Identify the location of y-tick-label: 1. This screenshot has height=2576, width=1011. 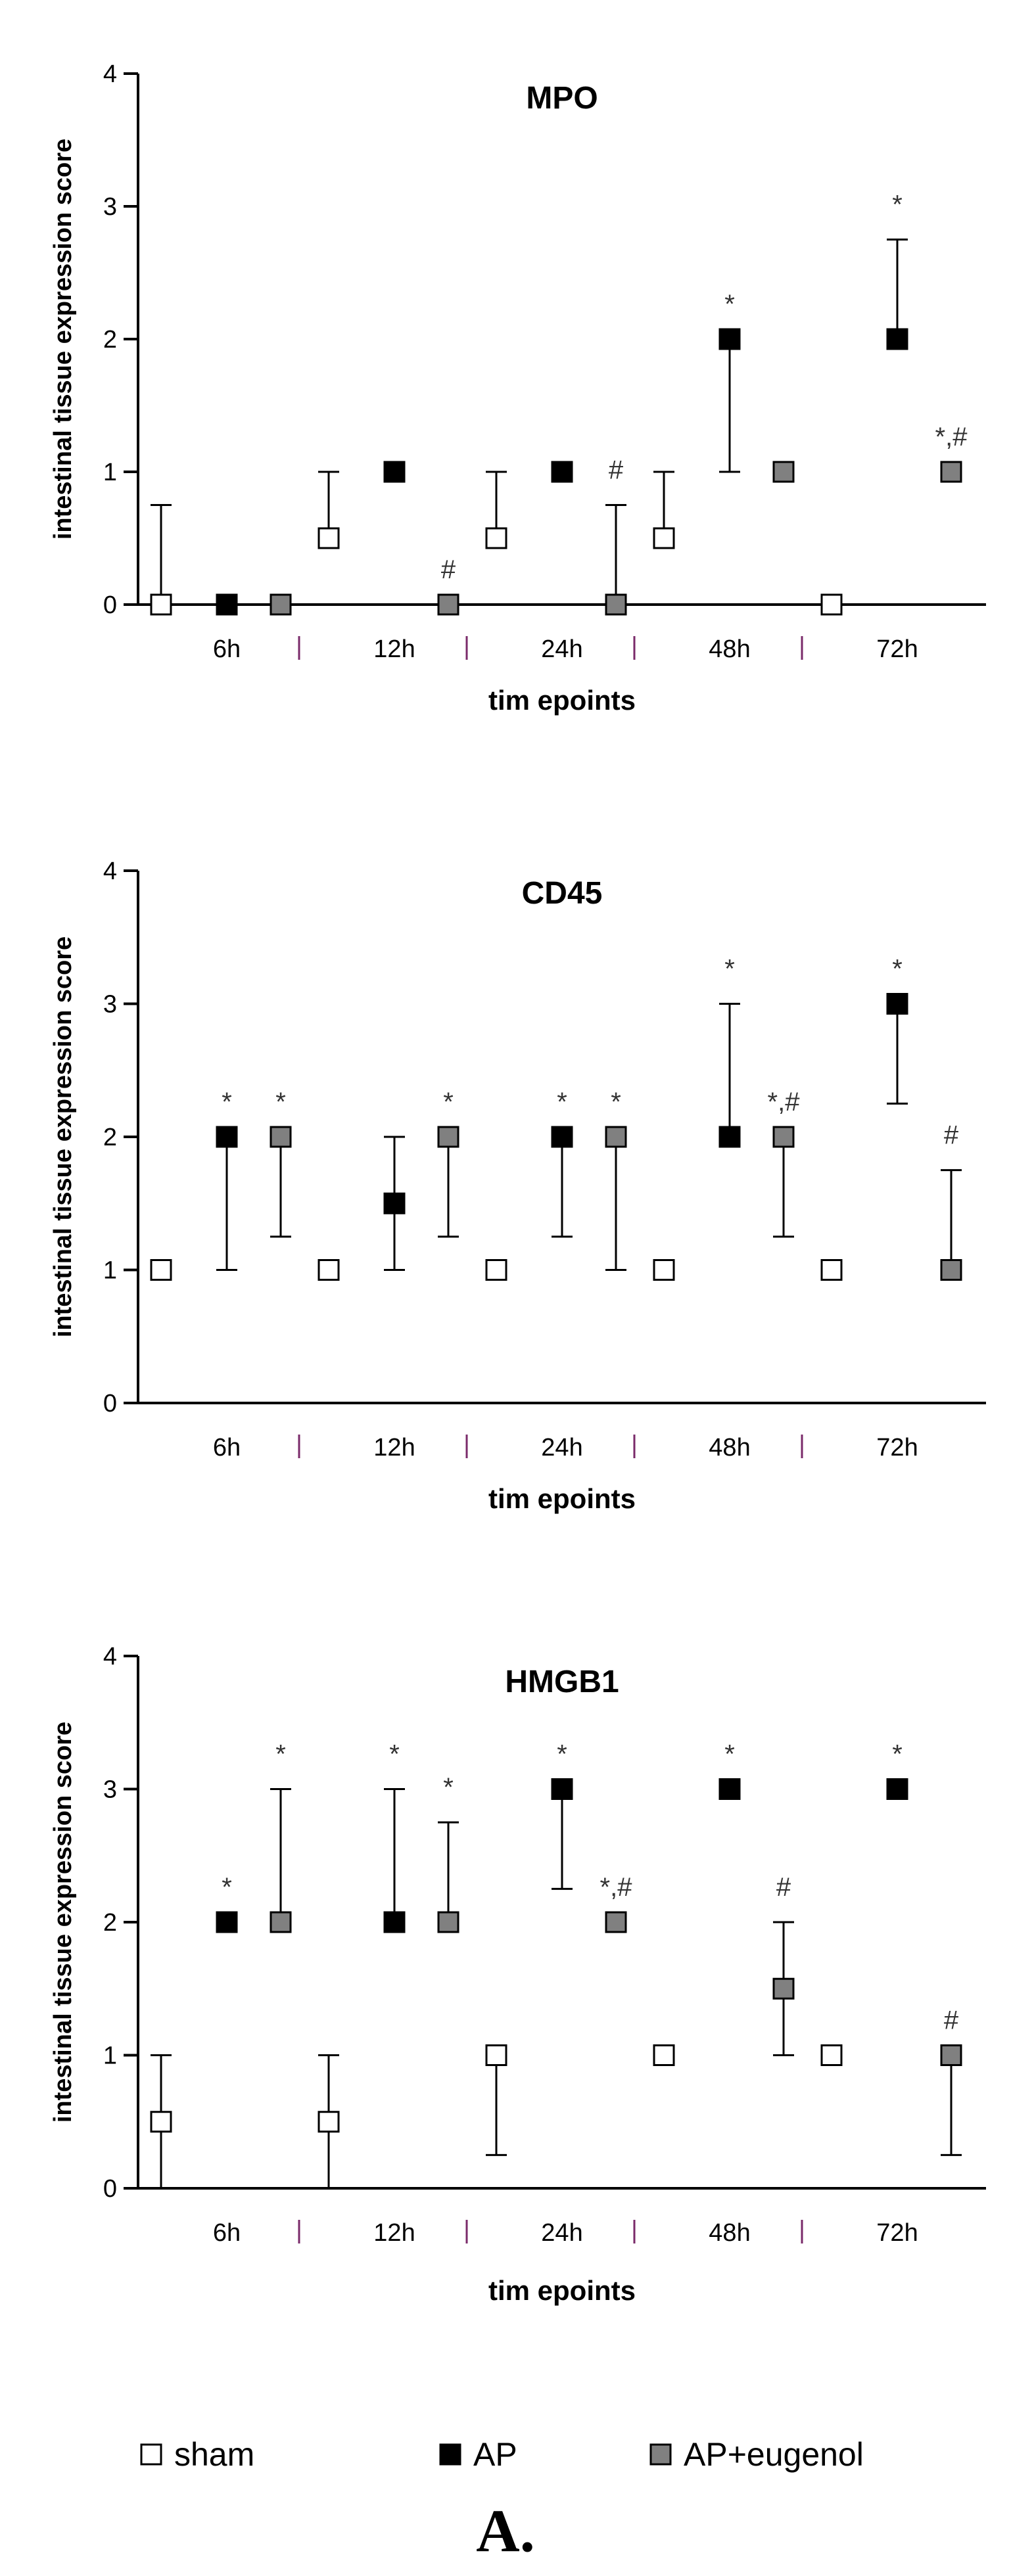
(110, 2056).